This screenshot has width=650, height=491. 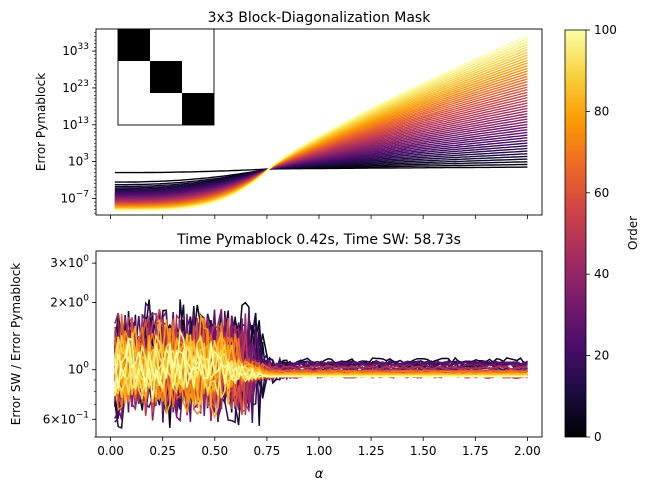 What do you see at coordinates (214, 451) in the screenshot?
I see `bottom-x-tick-label: 0.50` at bounding box center [214, 451].